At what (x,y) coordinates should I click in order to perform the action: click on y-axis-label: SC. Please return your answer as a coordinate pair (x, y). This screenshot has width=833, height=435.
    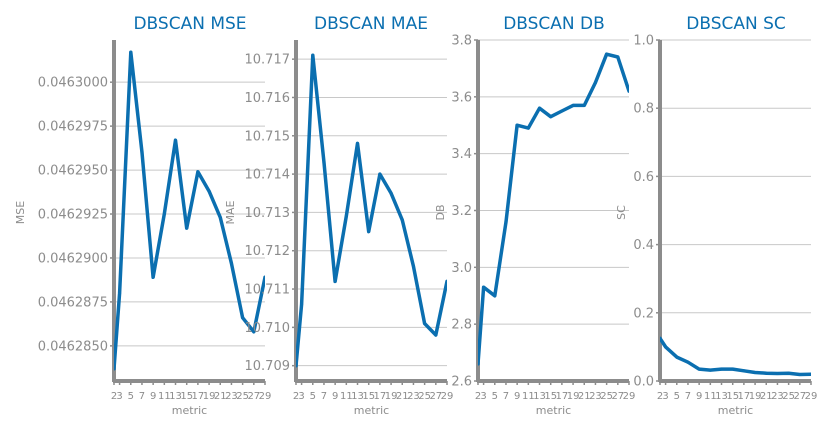
    Looking at the image, I should click on (621, 212).